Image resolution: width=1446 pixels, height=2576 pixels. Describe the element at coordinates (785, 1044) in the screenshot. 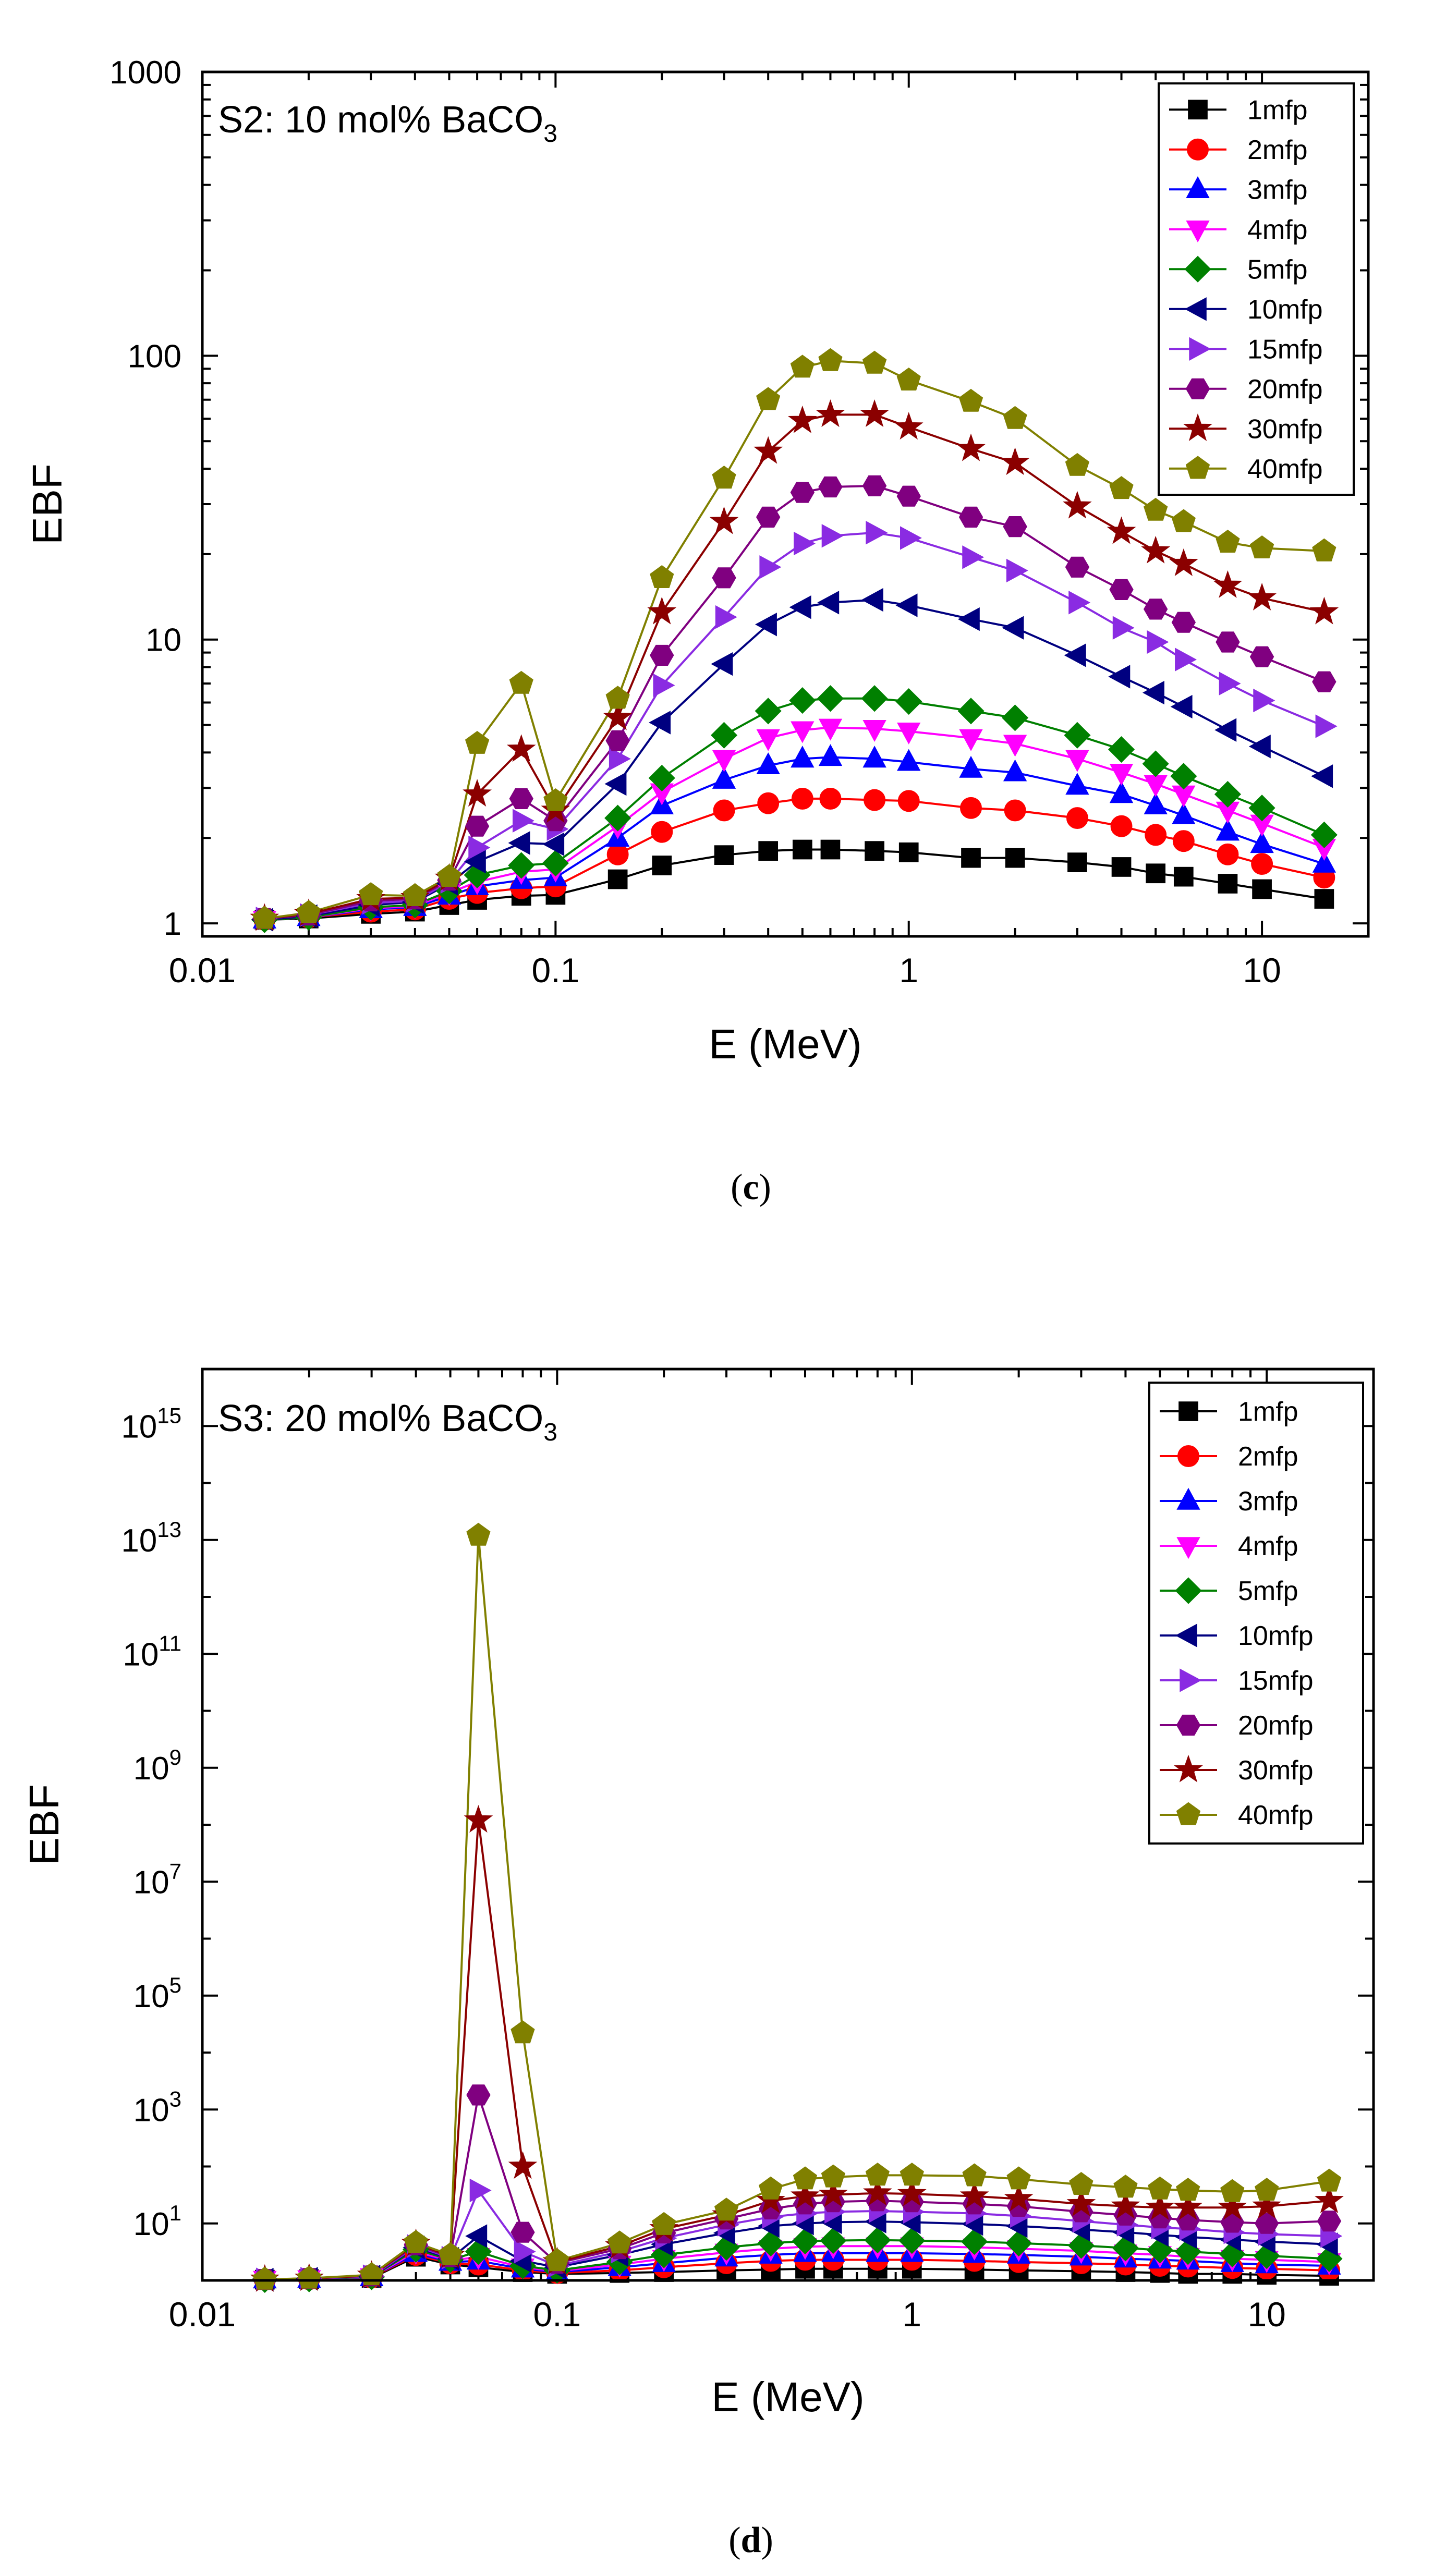

I see `panel-c-x-axis-label: E (MeV)` at that location.